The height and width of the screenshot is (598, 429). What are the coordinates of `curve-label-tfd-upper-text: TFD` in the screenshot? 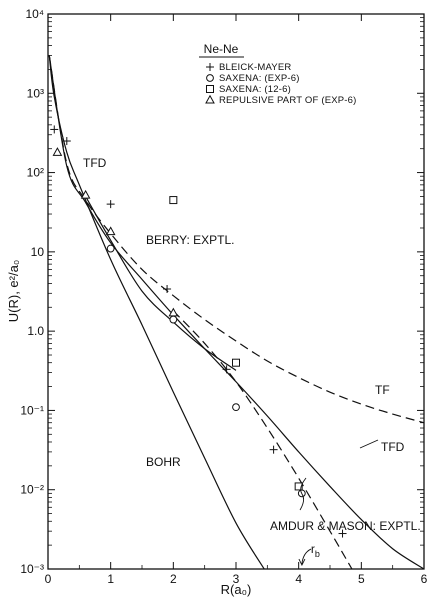 It's located at (95, 163).